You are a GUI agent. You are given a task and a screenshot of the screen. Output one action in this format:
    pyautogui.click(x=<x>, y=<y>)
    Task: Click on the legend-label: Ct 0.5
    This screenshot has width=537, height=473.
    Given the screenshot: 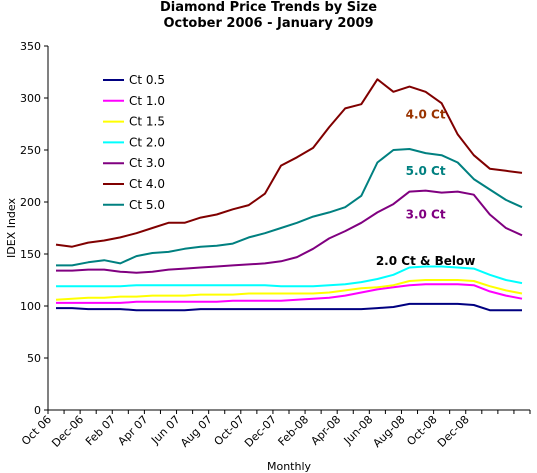 What is the action you would take?
    pyautogui.click(x=147, y=80)
    